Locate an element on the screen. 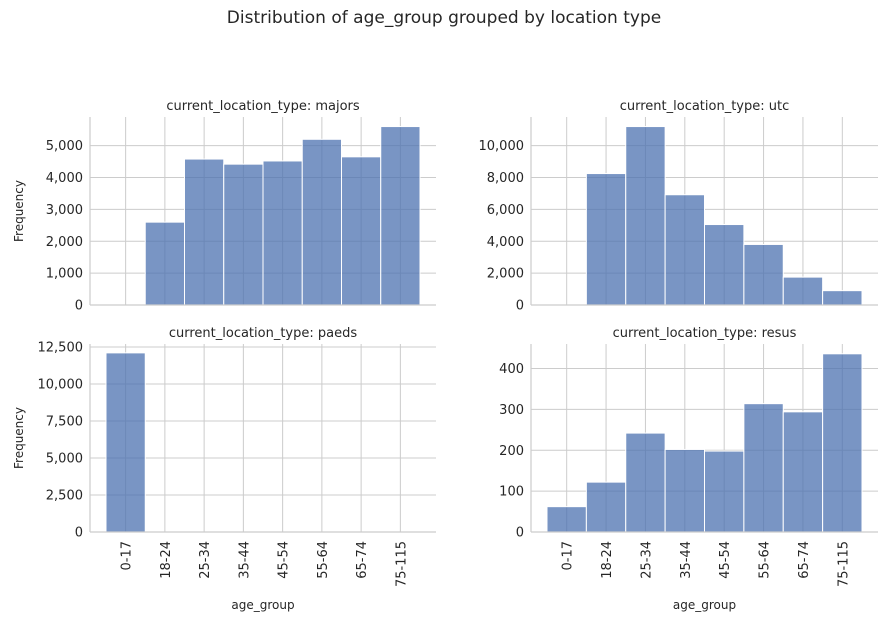 This screenshot has height=621, width=887. facet-title: current_location_type: majors is located at coordinates (263, 106).